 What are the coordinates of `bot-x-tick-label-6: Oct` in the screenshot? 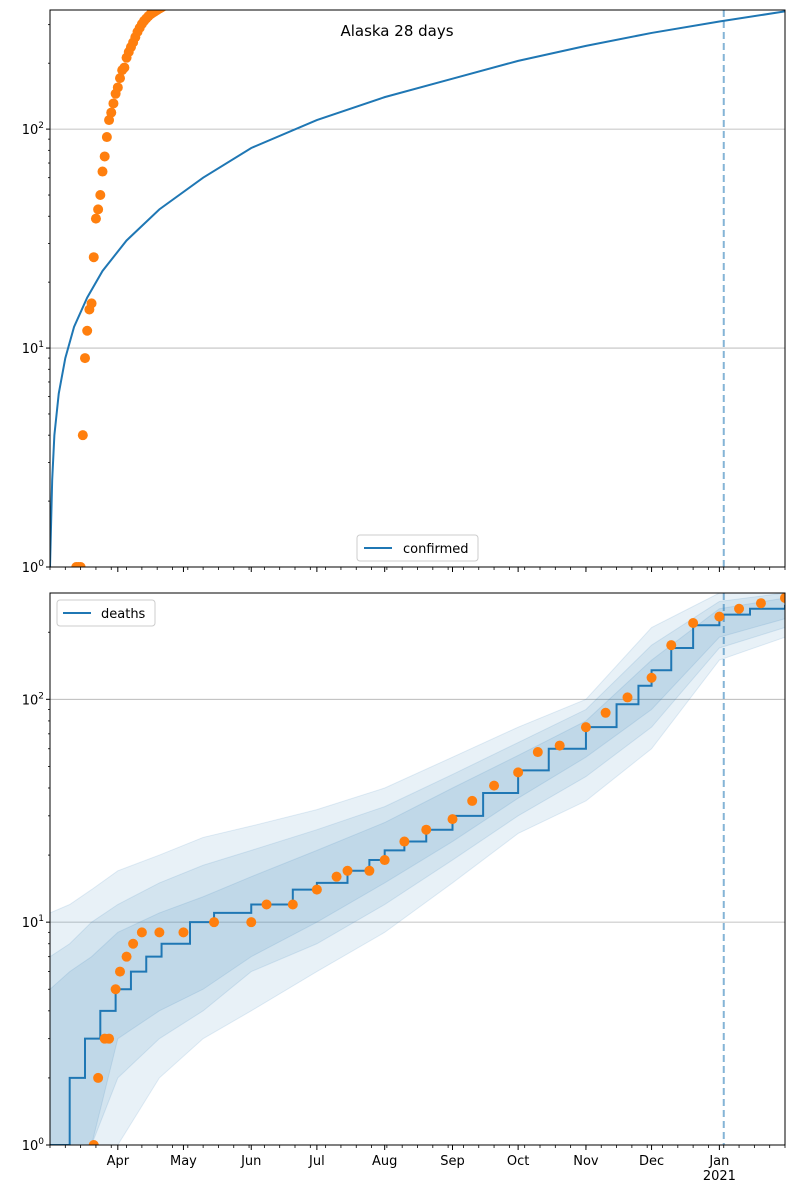 It's located at (518, 1161).